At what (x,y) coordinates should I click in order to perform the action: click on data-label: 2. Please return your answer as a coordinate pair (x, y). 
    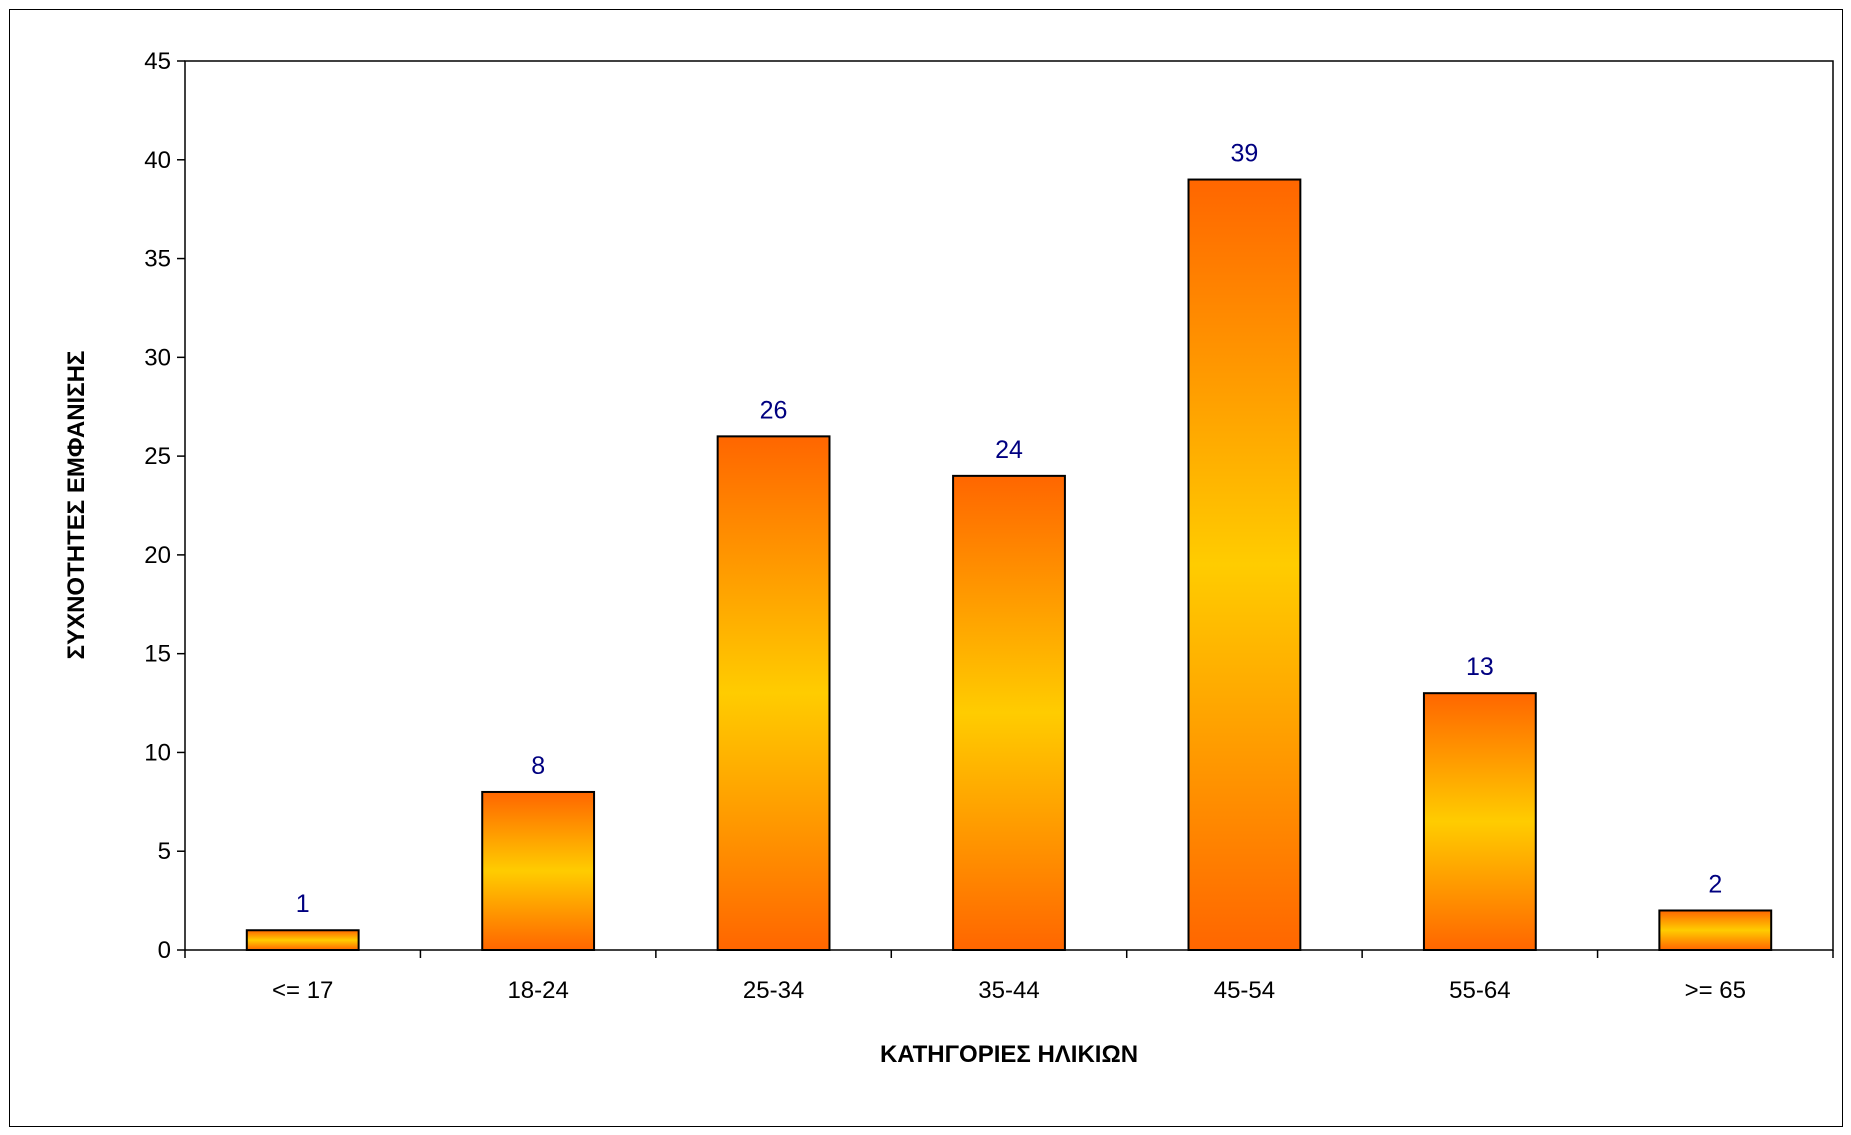
    Looking at the image, I should click on (1715, 884).